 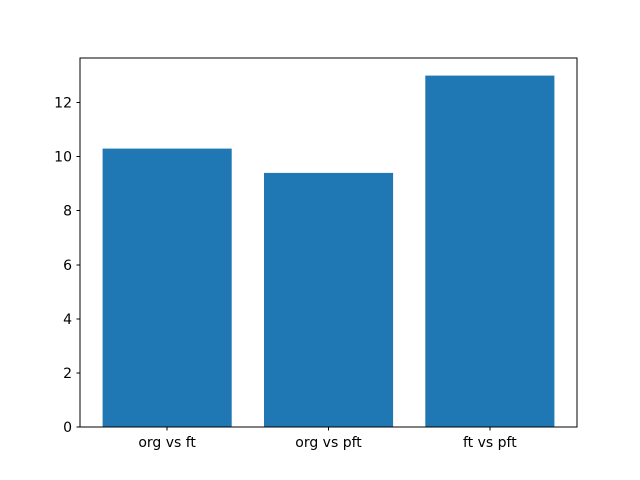 What do you see at coordinates (67, 212) in the screenshot?
I see `y-tick-label: 8` at bounding box center [67, 212].